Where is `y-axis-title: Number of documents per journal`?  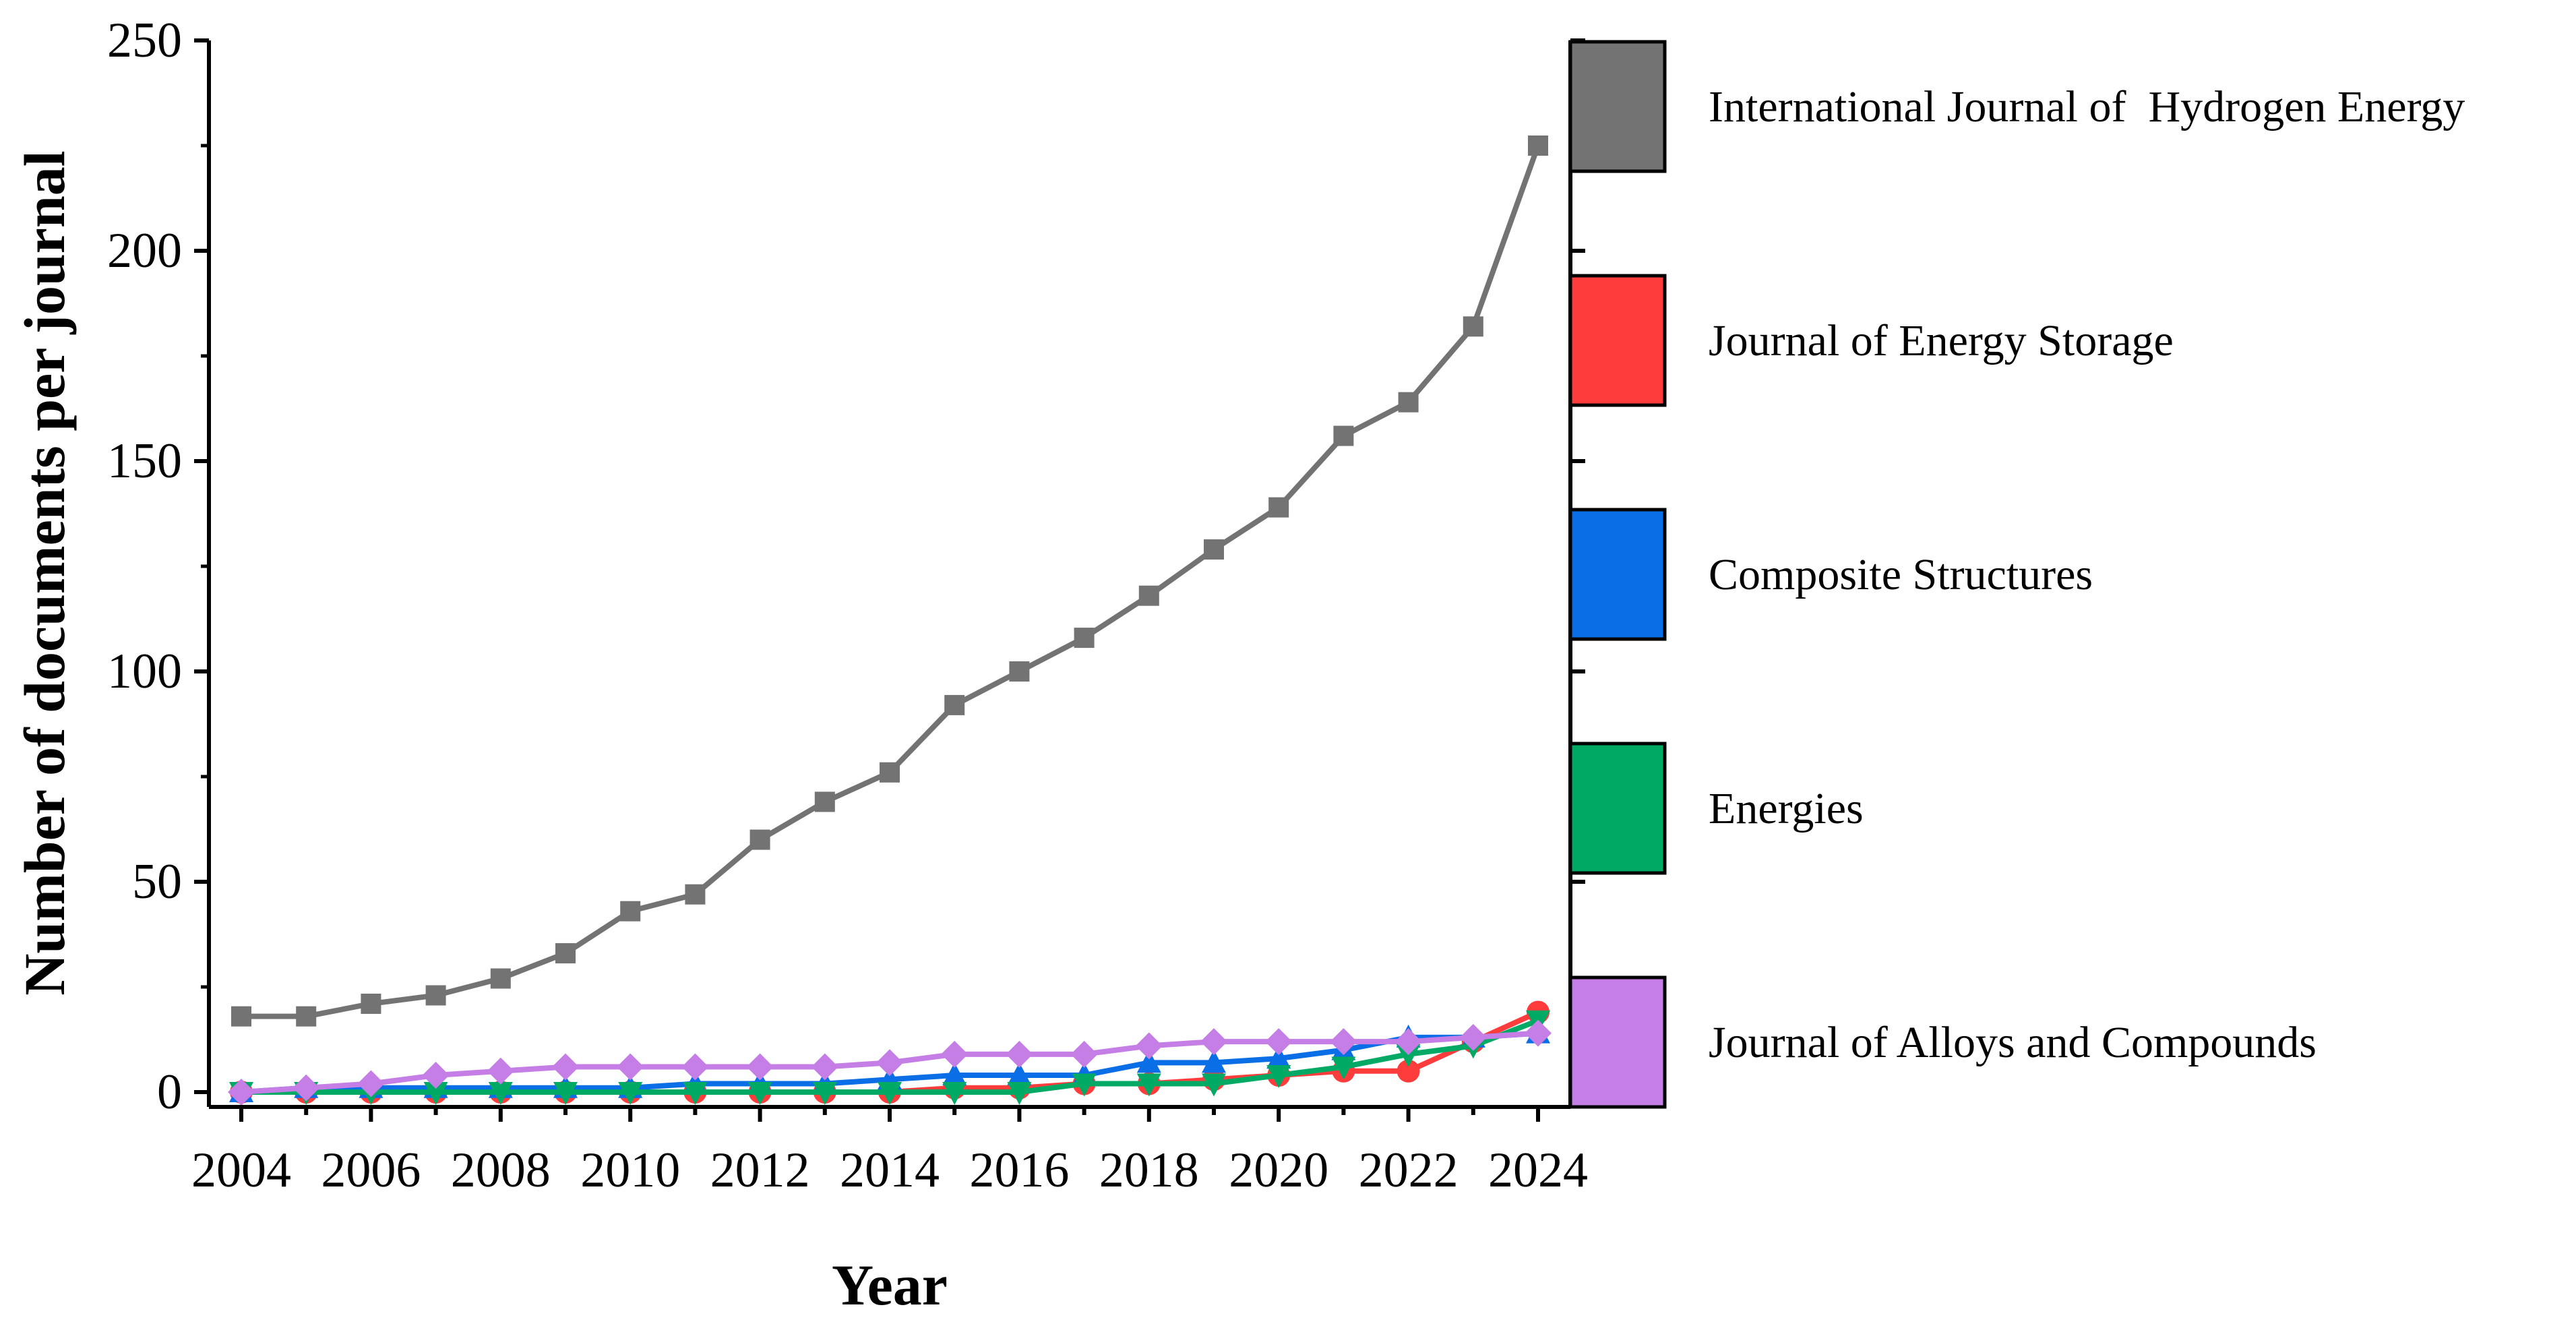
y-axis-title: Number of documents per journal is located at coordinates (44, 572).